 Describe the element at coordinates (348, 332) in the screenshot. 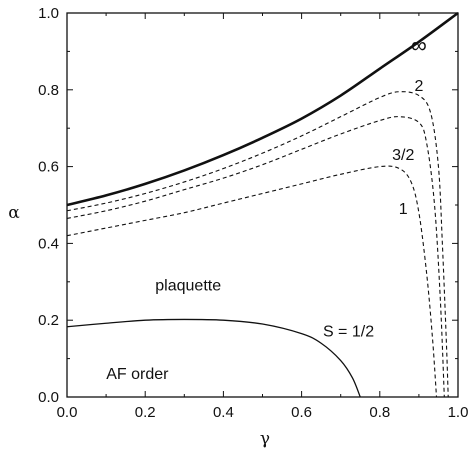

I see `annotation-label: S = 1/2` at that location.